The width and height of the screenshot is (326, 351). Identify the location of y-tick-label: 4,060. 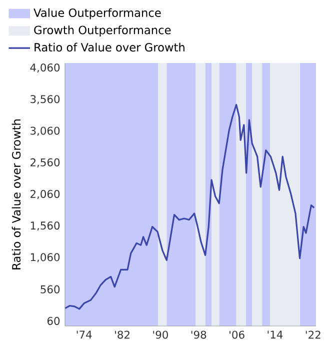
(45, 68).